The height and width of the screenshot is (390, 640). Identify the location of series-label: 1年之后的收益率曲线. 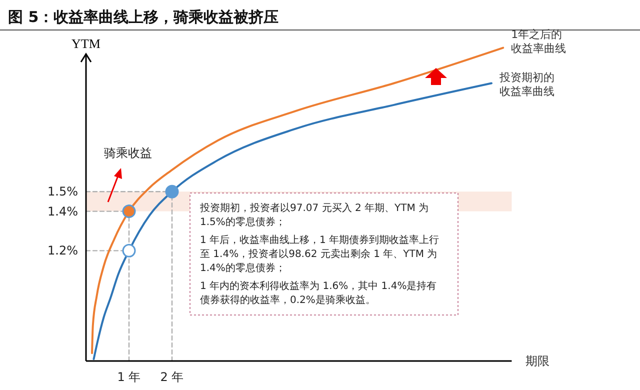
(538, 41).